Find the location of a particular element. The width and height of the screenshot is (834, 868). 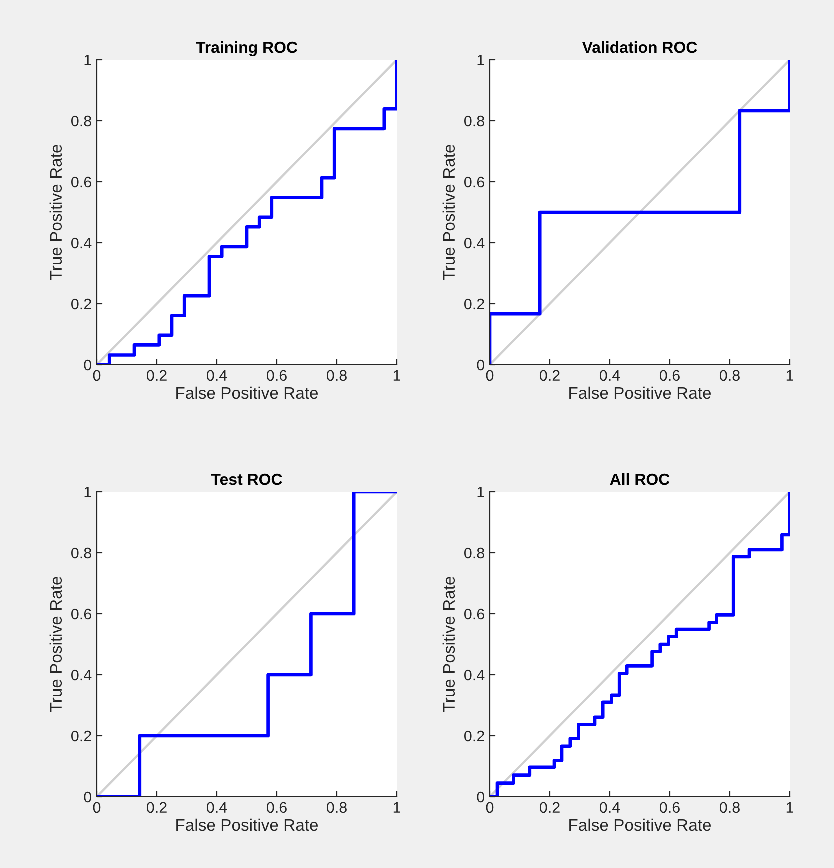

chart-title: Training ROC is located at coordinates (247, 48).